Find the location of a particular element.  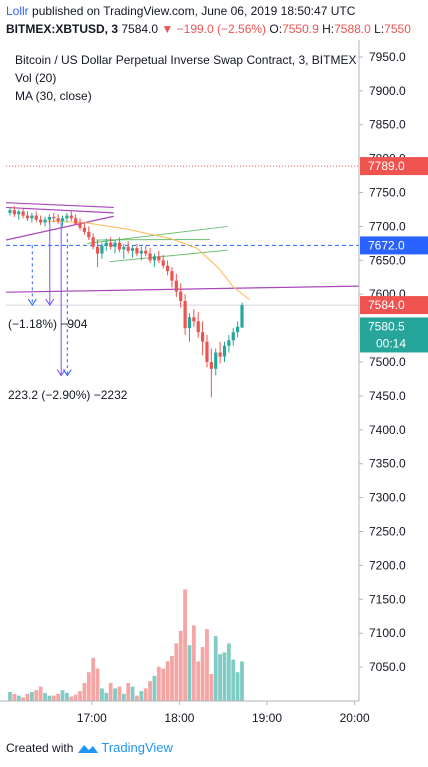

high-label: H: is located at coordinates (328, 29).